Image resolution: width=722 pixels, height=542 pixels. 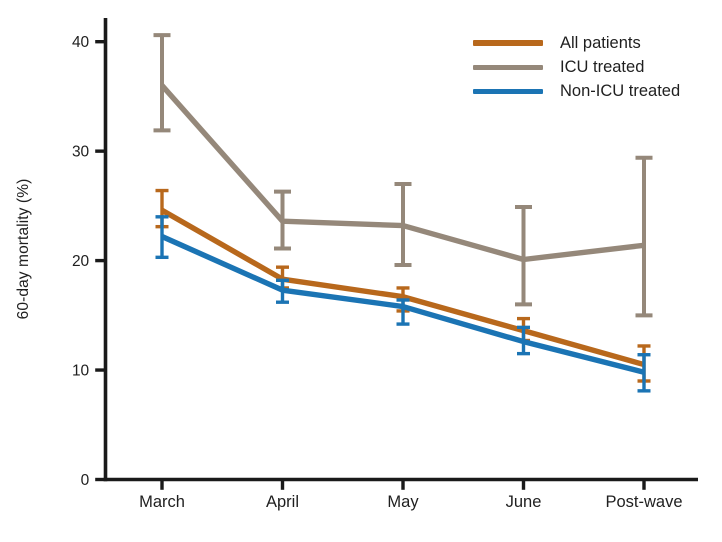 What do you see at coordinates (23, 249) in the screenshot?
I see `y-axis-title: 60-day mortality (%)` at bounding box center [23, 249].